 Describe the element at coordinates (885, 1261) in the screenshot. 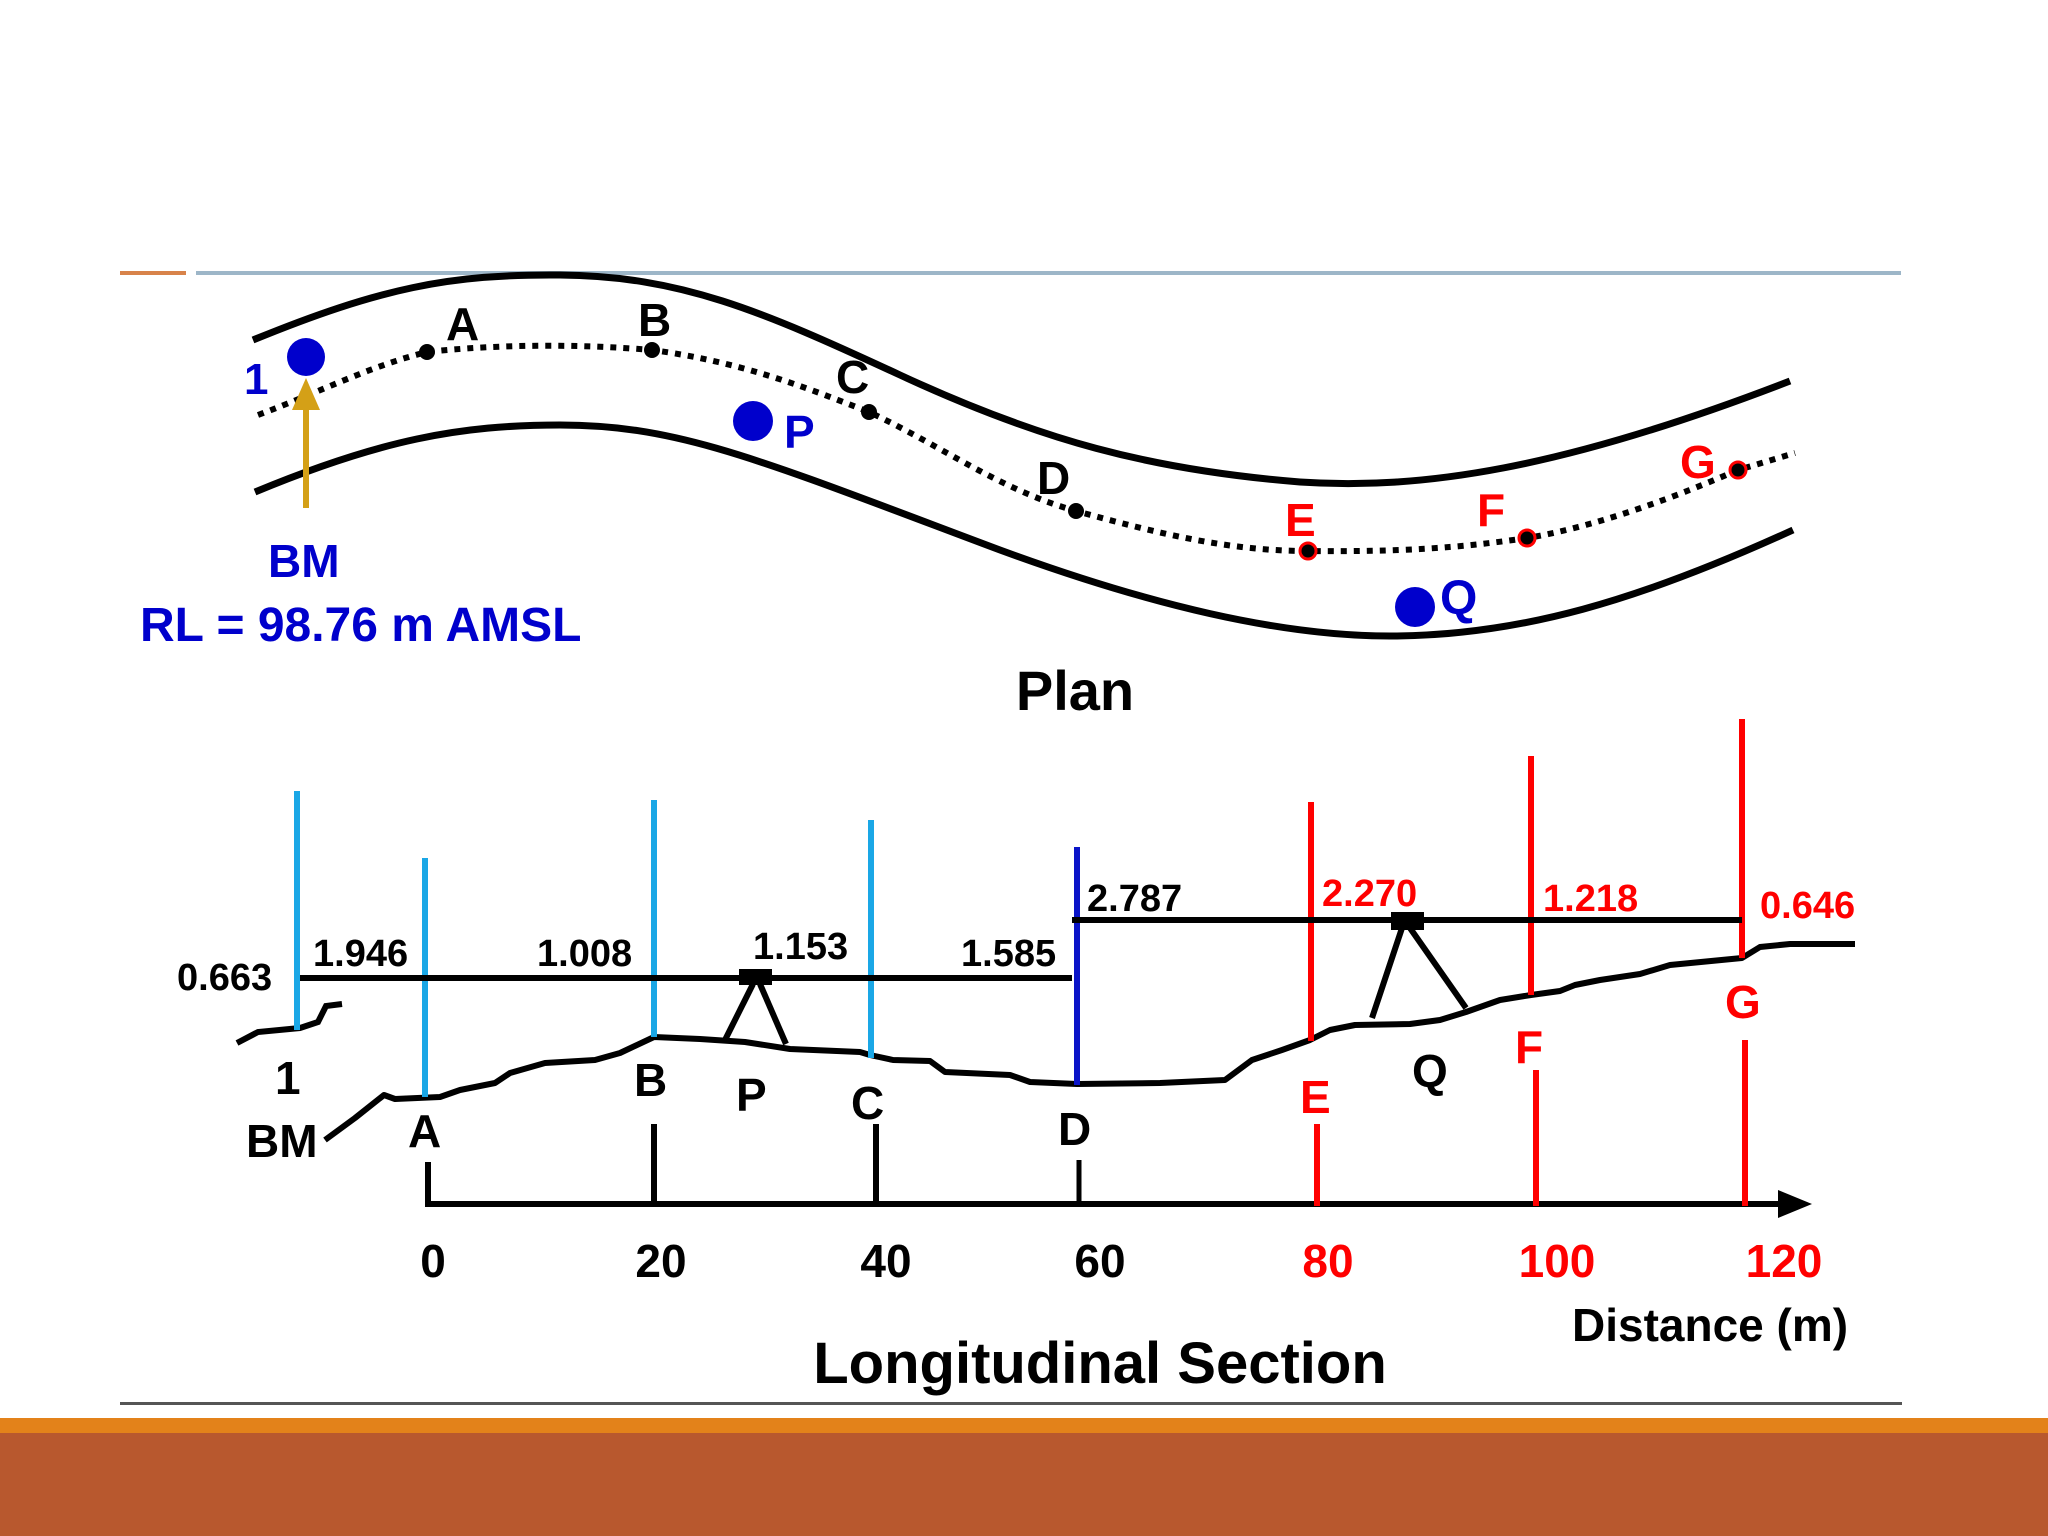

I see `axis-tick-label-40: 40` at that location.